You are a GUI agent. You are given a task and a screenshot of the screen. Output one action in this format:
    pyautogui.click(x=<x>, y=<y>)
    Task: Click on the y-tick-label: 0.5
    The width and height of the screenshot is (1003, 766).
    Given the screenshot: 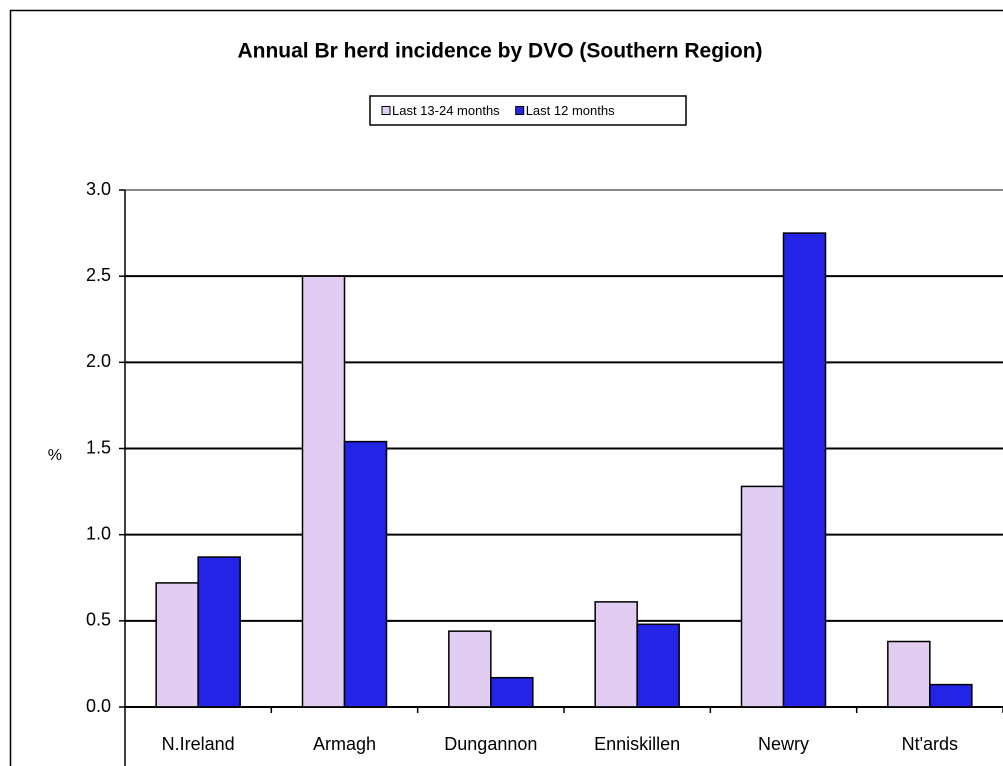 What is the action you would take?
    pyautogui.click(x=98, y=620)
    